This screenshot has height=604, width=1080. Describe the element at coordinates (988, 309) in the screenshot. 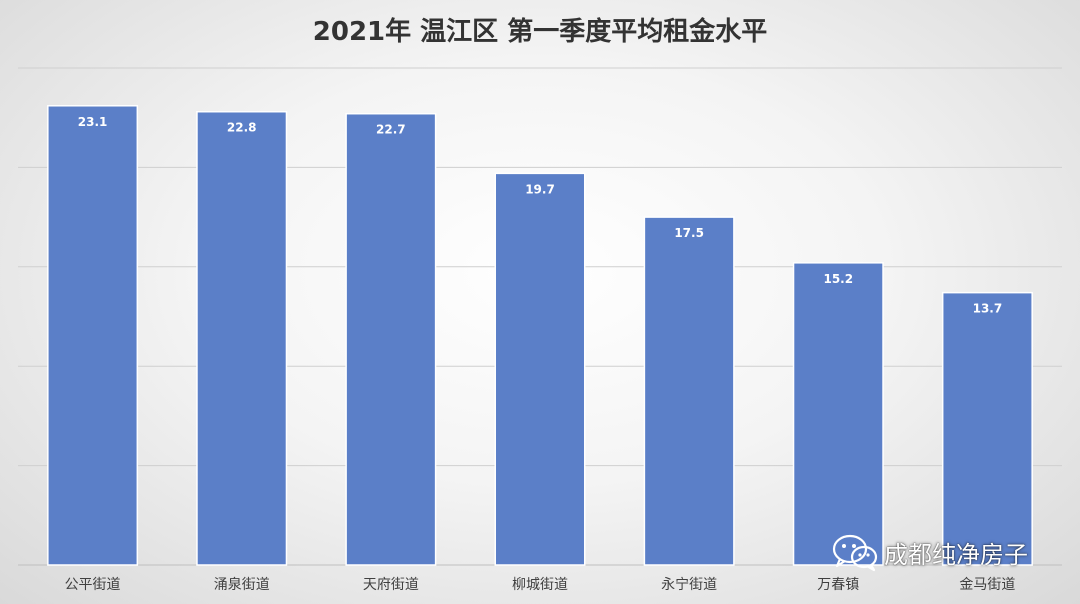

I see `data-label: 13.7` at that location.